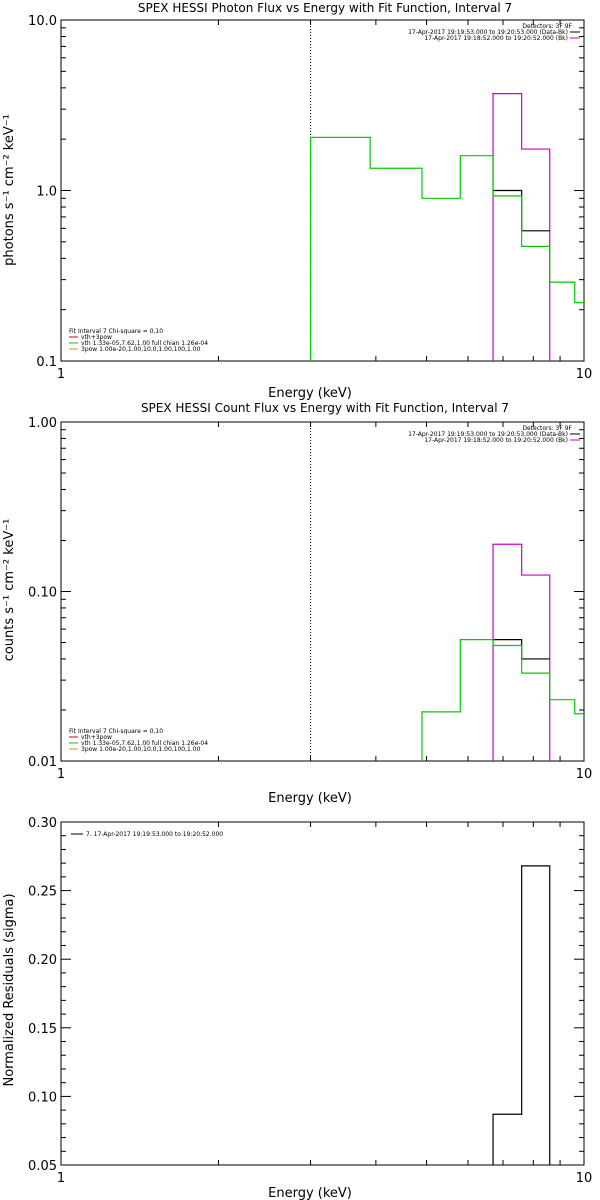 This screenshot has width=600, height=1200. I want to click on y-tick-label: 0.05, so click(42, 1166).